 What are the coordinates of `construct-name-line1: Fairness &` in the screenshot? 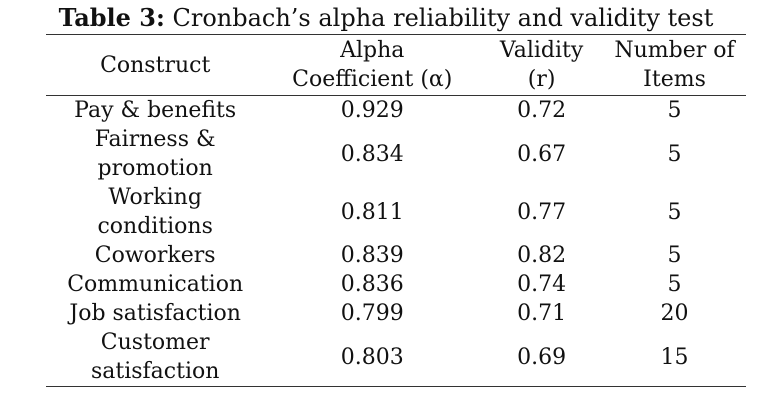 It's located at (155, 139).